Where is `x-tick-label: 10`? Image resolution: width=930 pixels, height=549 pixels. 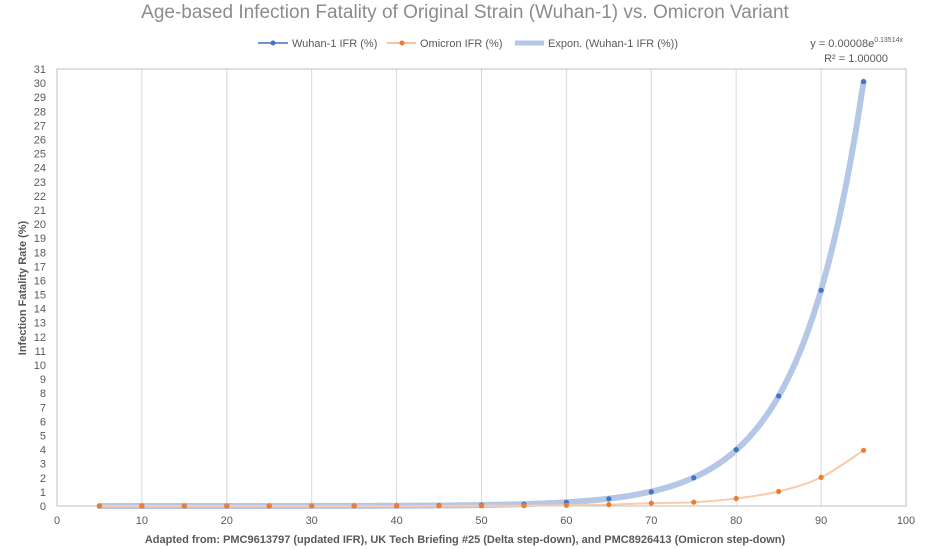 x-tick-label: 10 is located at coordinates (142, 521).